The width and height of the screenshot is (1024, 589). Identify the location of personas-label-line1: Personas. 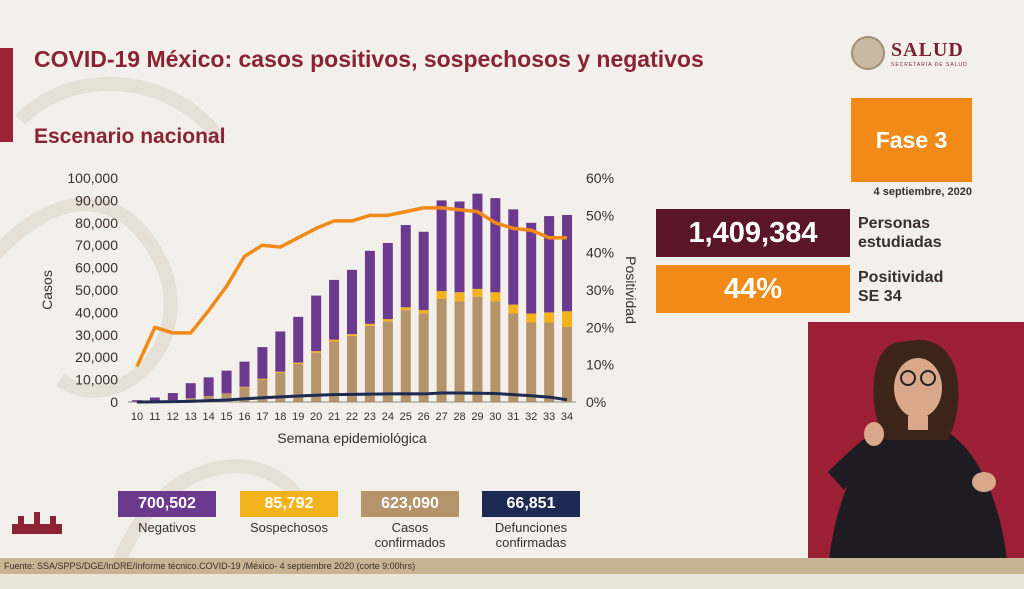
(894, 223).